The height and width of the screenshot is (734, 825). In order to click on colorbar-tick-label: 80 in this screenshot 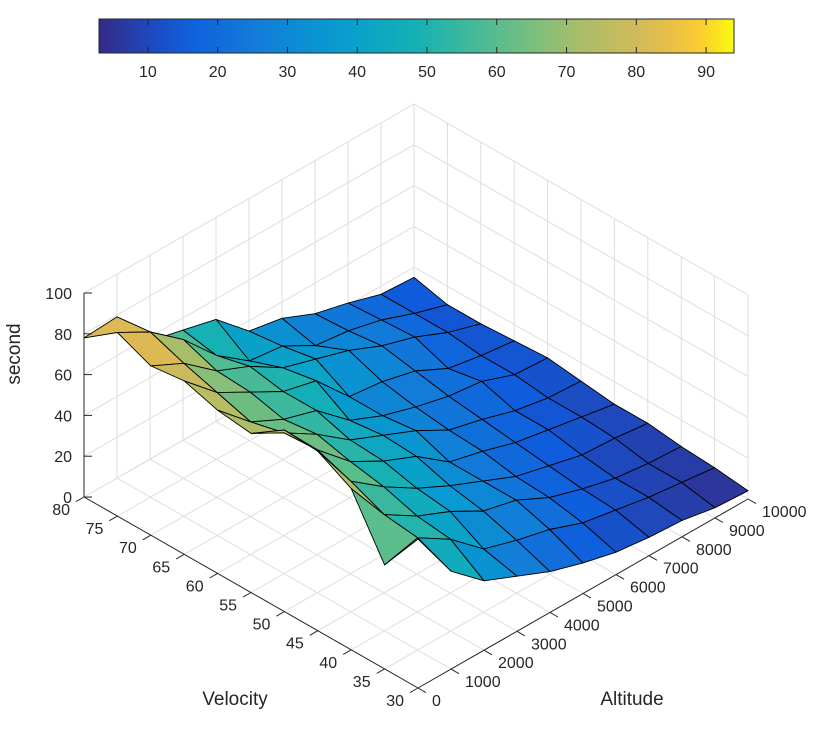, I will do `click(636, 72)`.